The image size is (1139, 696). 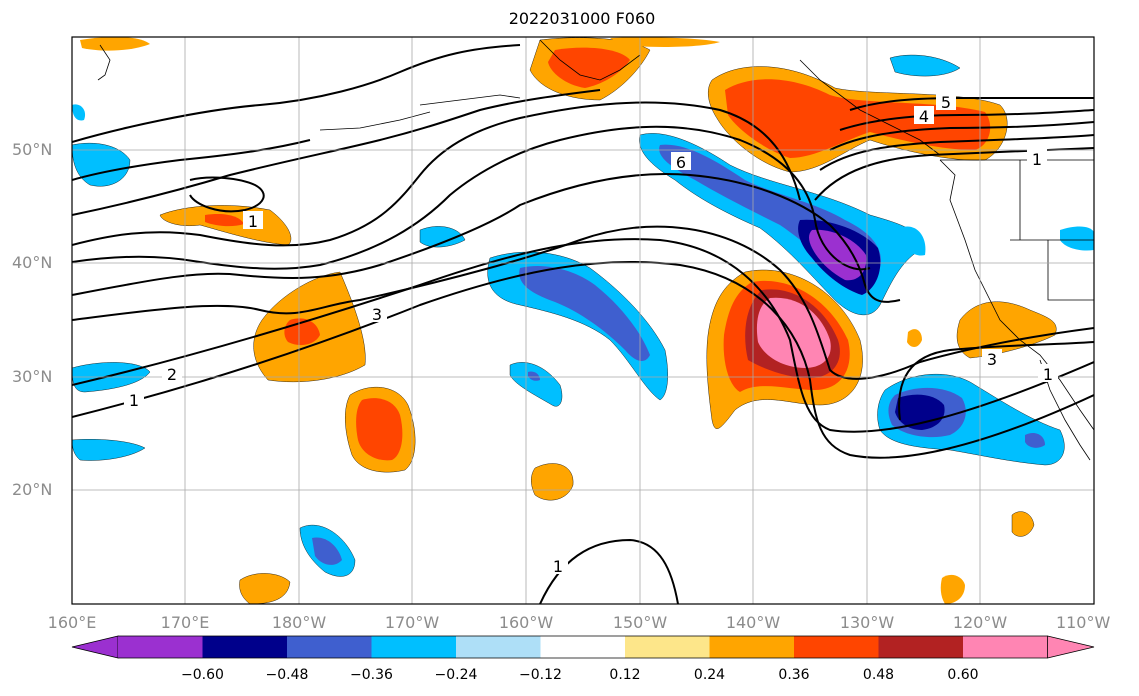 What do you see at coordinates (640, 622) in the screenshot?
I see `lon-label: 150°W` at bounding box center [640, 622].